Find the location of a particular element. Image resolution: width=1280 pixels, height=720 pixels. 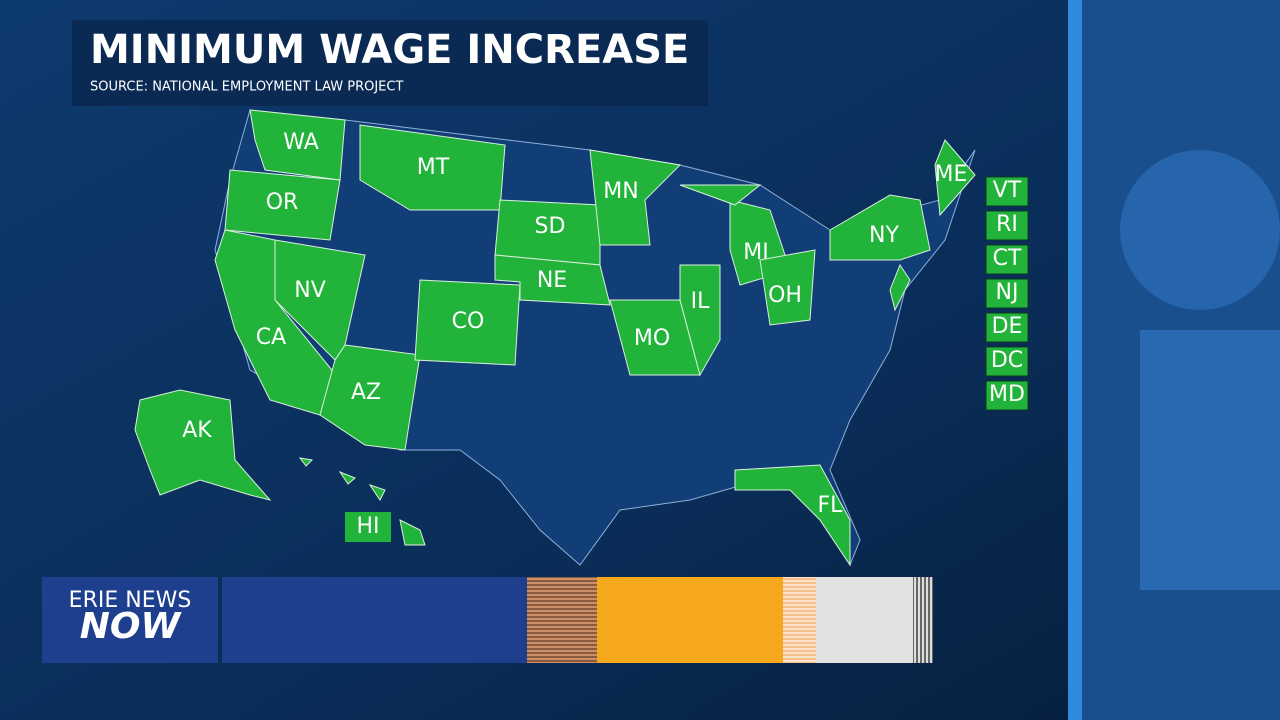

side-label: CT is located at coordinates (1007, 258).